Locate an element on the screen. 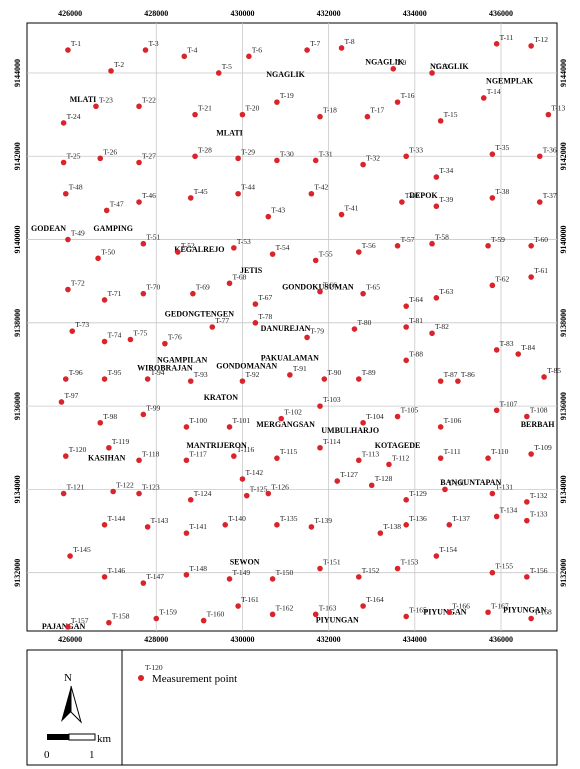 This screenshot has width=580, height=769. measurement-point-label: T-34 is located at coordinates (446, 170).